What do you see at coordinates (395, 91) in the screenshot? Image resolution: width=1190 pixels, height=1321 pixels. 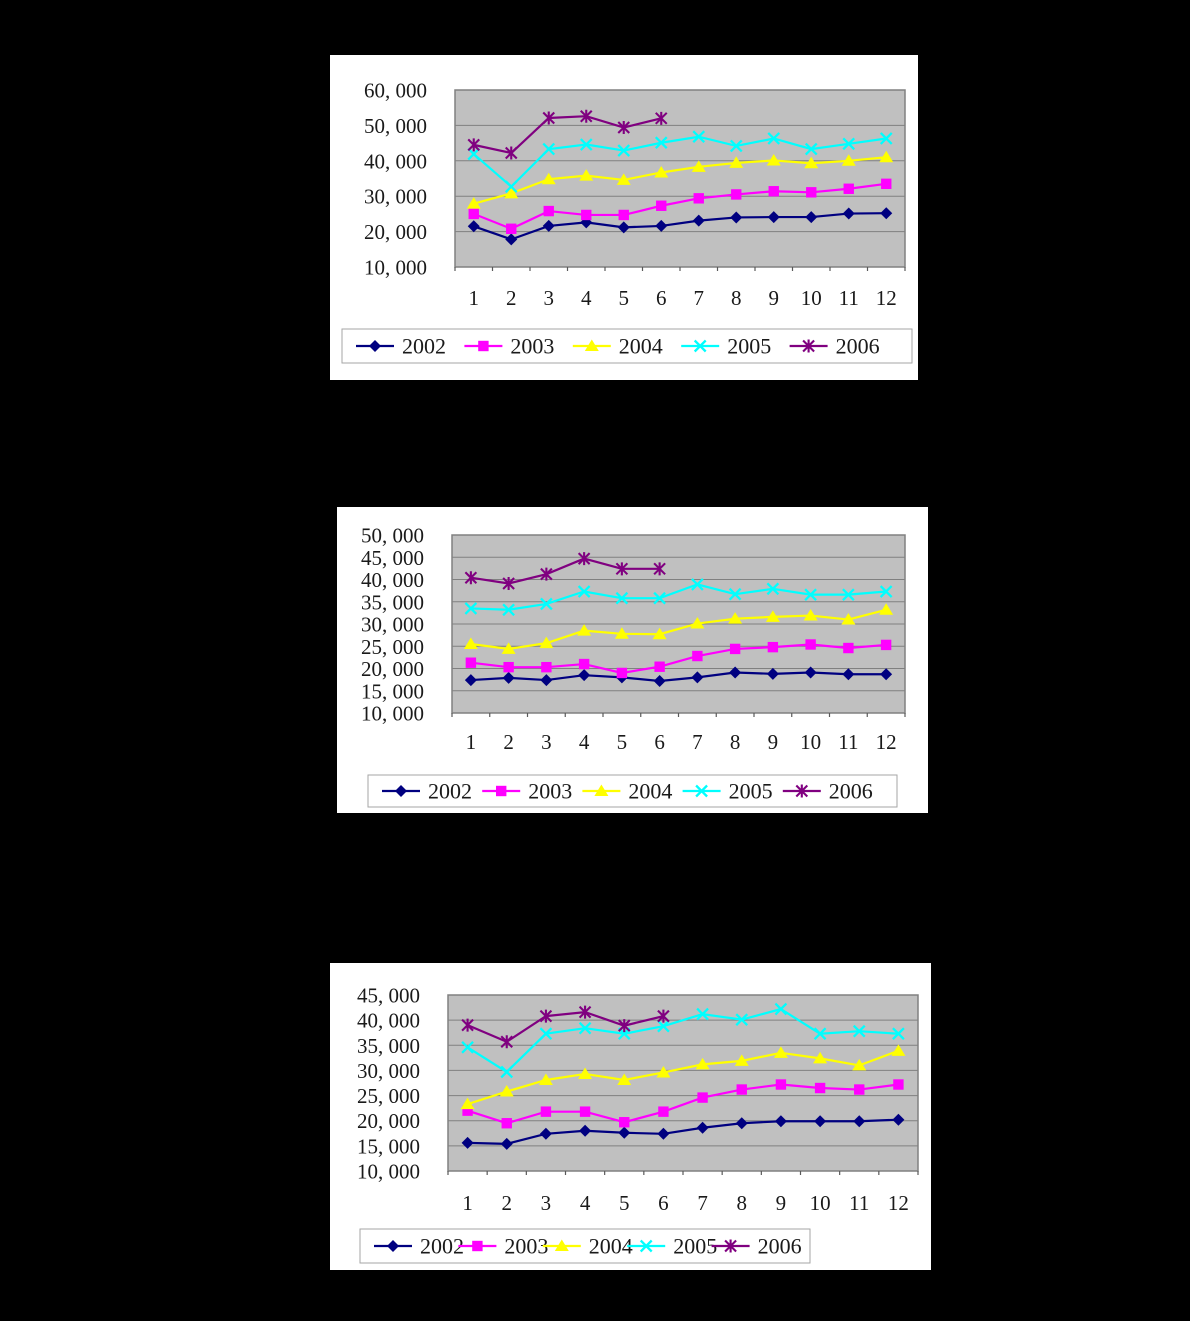 I see `y-axis-label: 60, 000` at bounding box center [395, 91].